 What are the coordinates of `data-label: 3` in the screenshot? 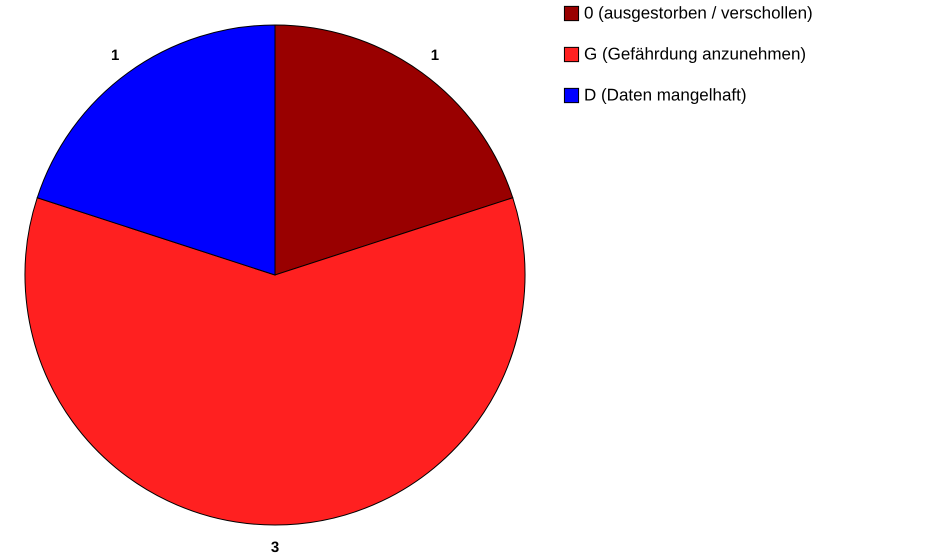 It's located at (275, 547).